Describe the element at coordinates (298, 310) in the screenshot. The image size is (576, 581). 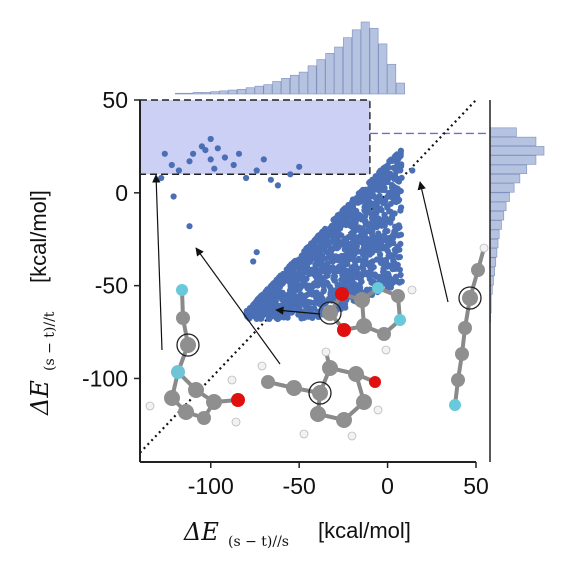
I see `annotation-arrow-center` at that location.